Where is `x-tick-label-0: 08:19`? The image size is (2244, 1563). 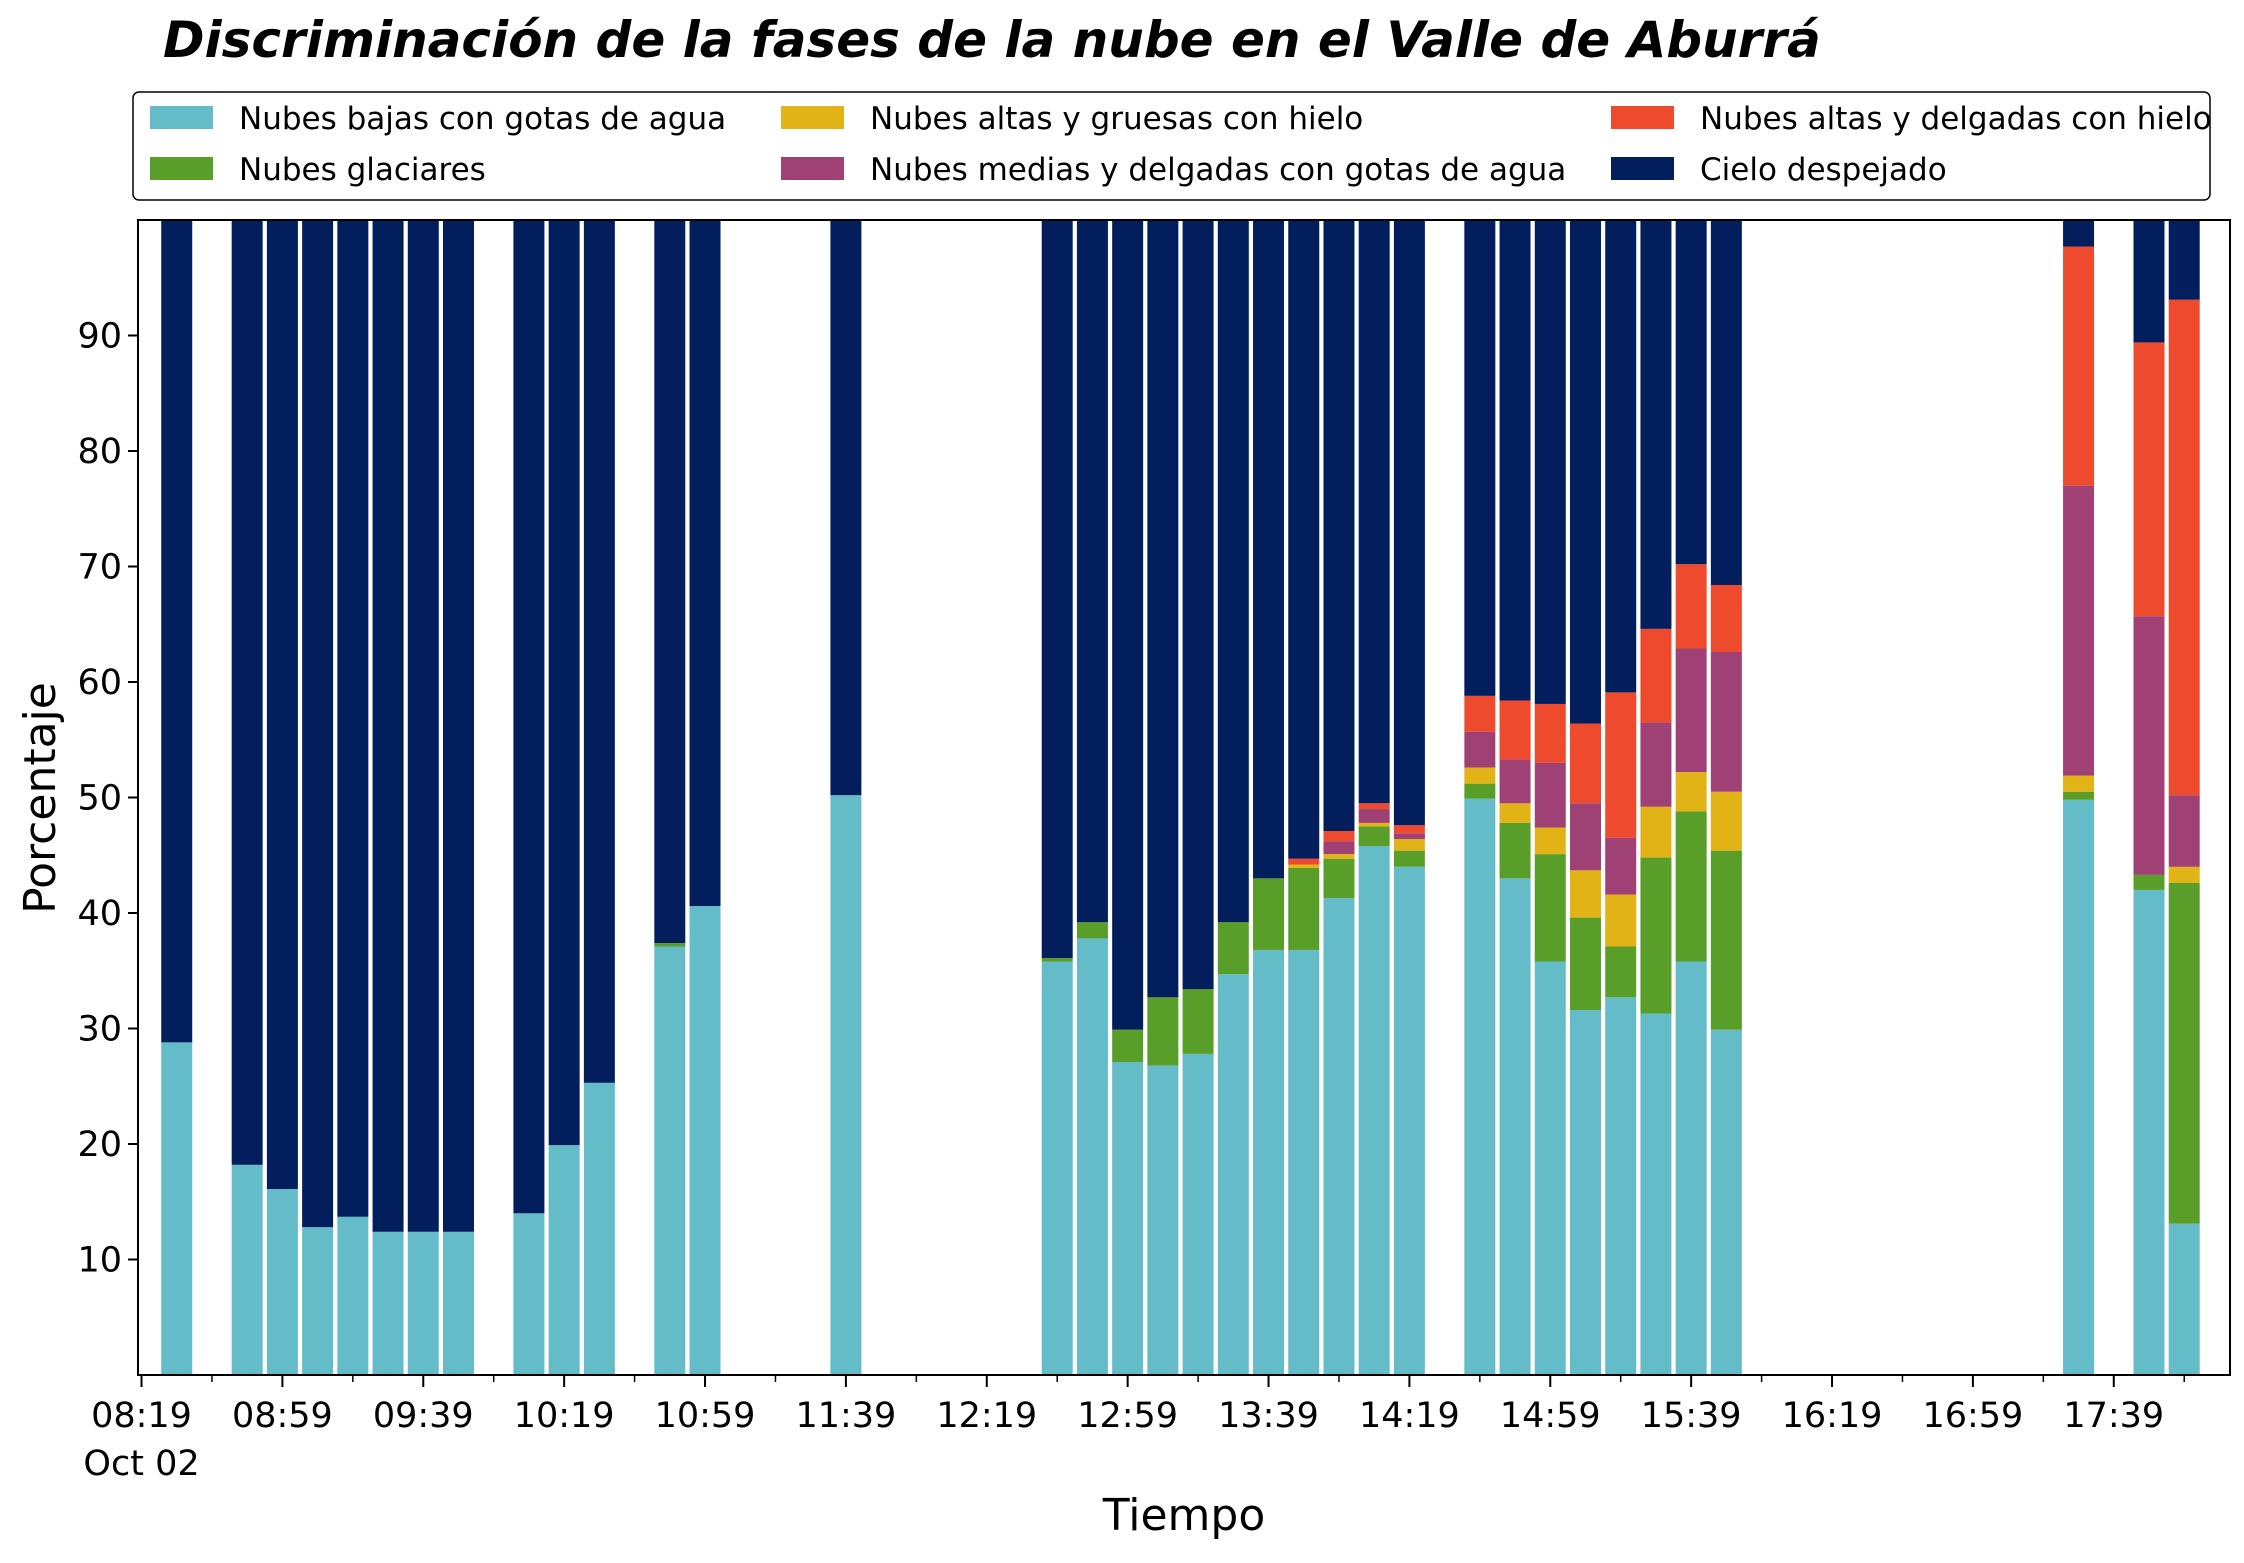 x-tick-label-0: 08:19 is located at coordinates (141, 1416).